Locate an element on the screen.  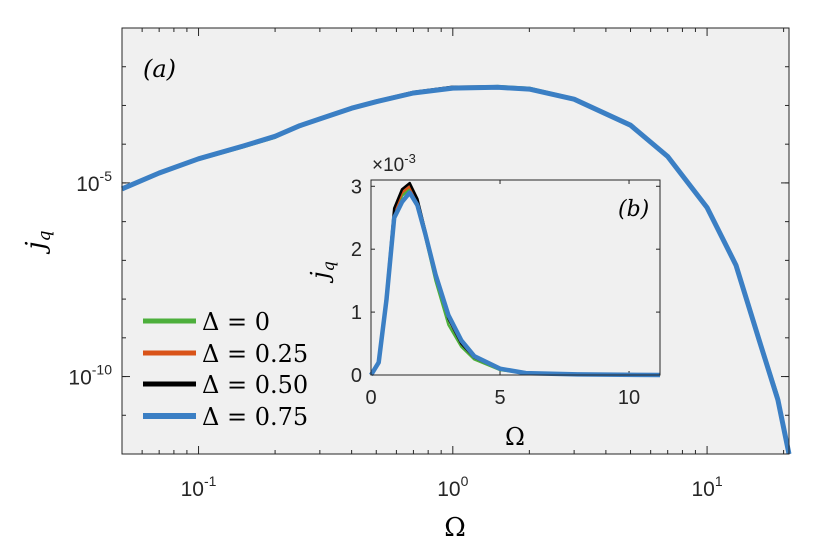
inset-x-tick-label: 0 is located at coordinates (370, 398).